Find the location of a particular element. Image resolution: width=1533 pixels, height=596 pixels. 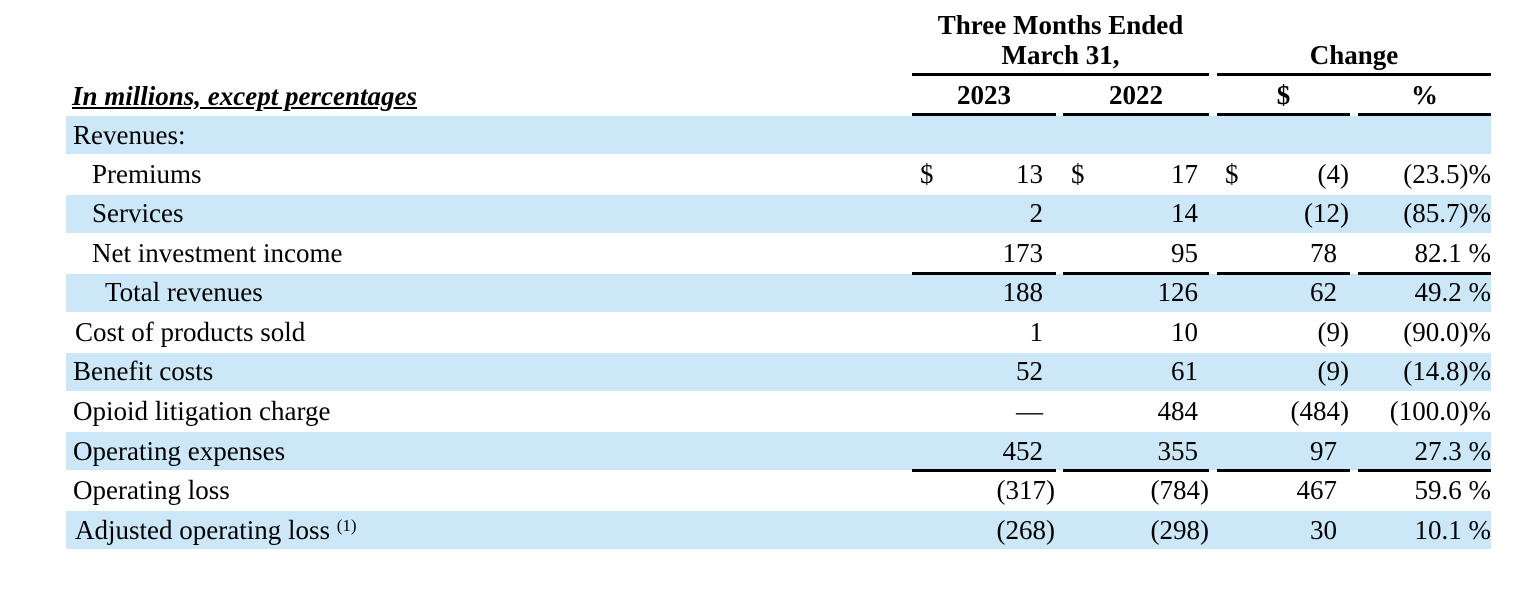

cell-total-revenues-2022: 126 is located at coordinates (1178, 292).